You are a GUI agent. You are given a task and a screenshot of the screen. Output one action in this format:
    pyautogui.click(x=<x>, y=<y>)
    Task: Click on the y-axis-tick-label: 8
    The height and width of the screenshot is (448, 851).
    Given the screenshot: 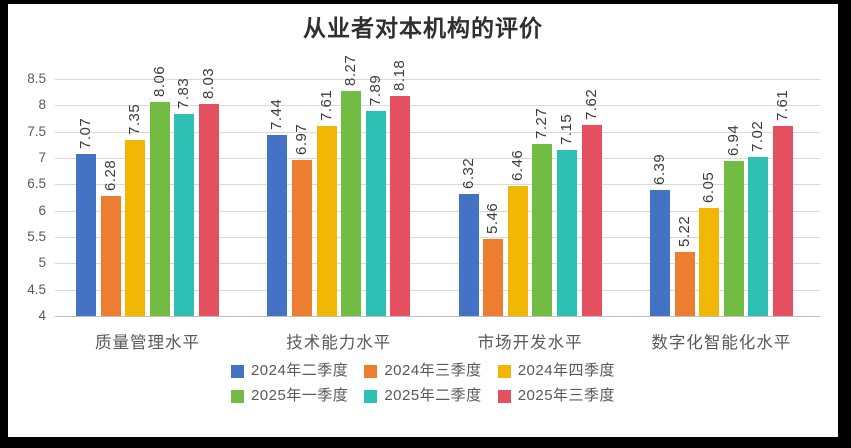 What is the action you would take?
    pyautogui.click(x=42, y=105)
    